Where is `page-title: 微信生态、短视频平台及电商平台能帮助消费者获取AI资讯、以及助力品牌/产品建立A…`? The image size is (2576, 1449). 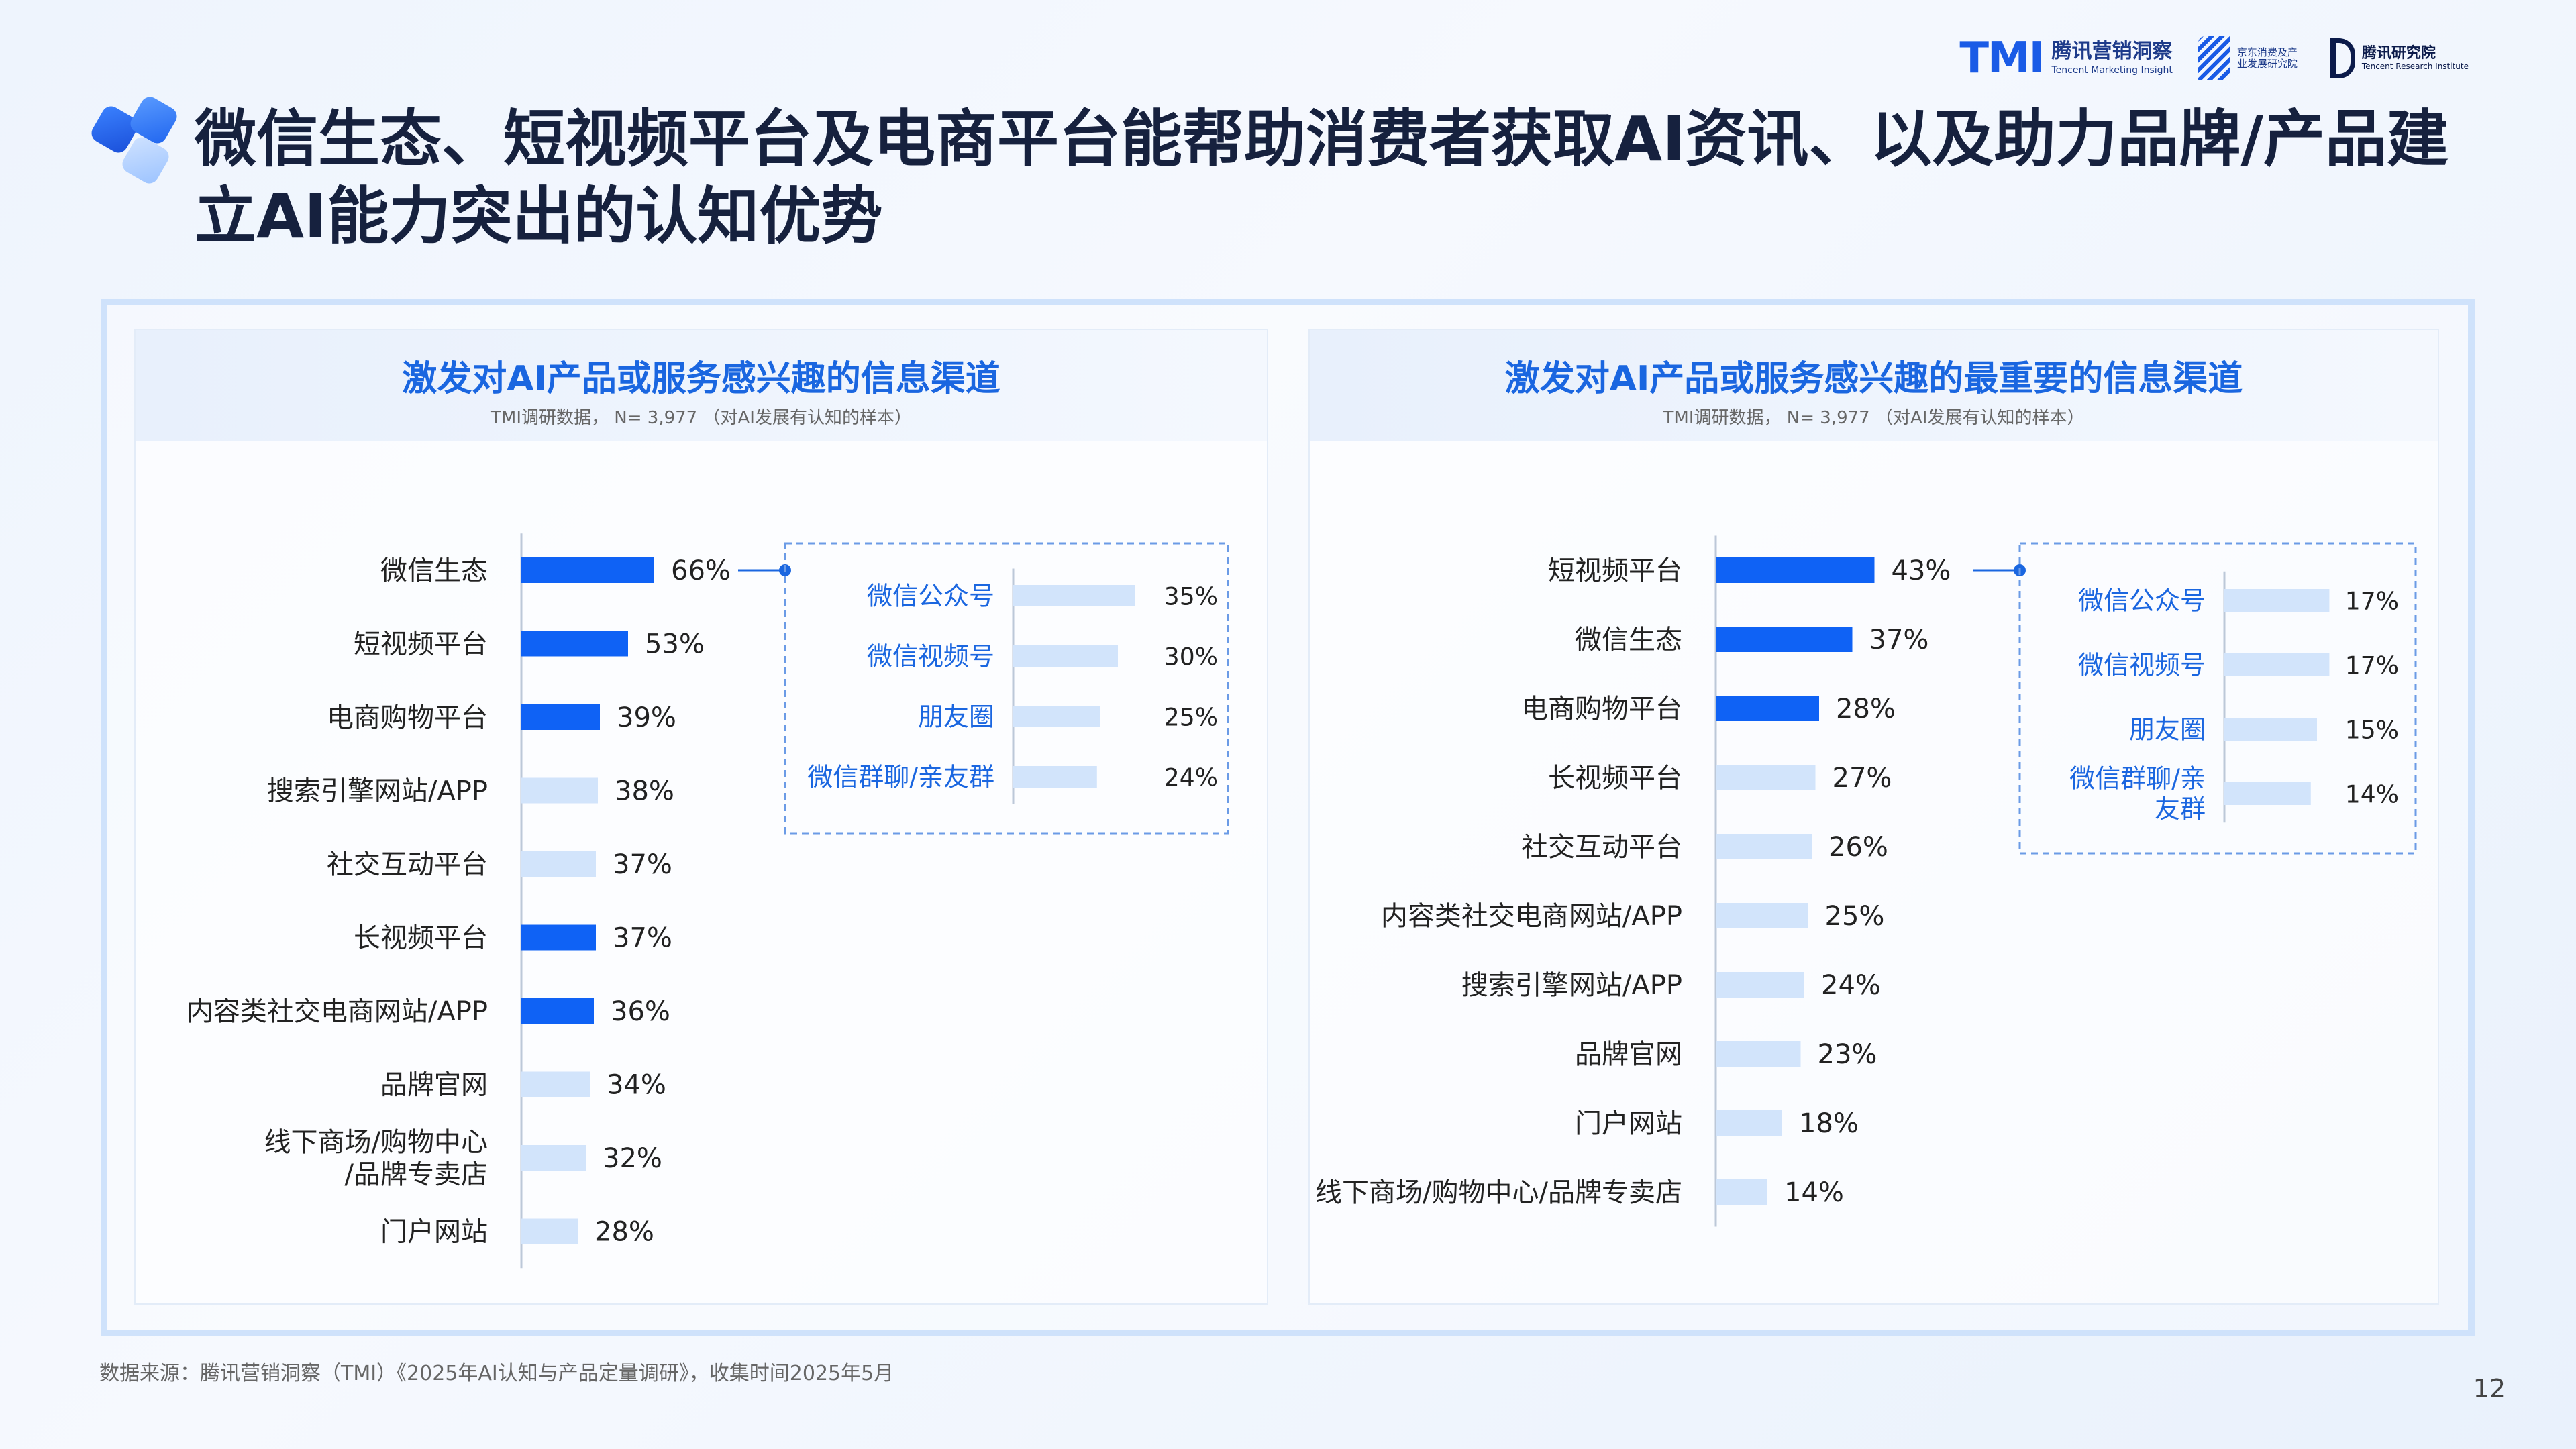 page-title: 微信生态、短视频平台及电商平台能帮助消费者获取AI资讯、以及助力品牌/产品建立A… is located at coordinates (1322, 177).